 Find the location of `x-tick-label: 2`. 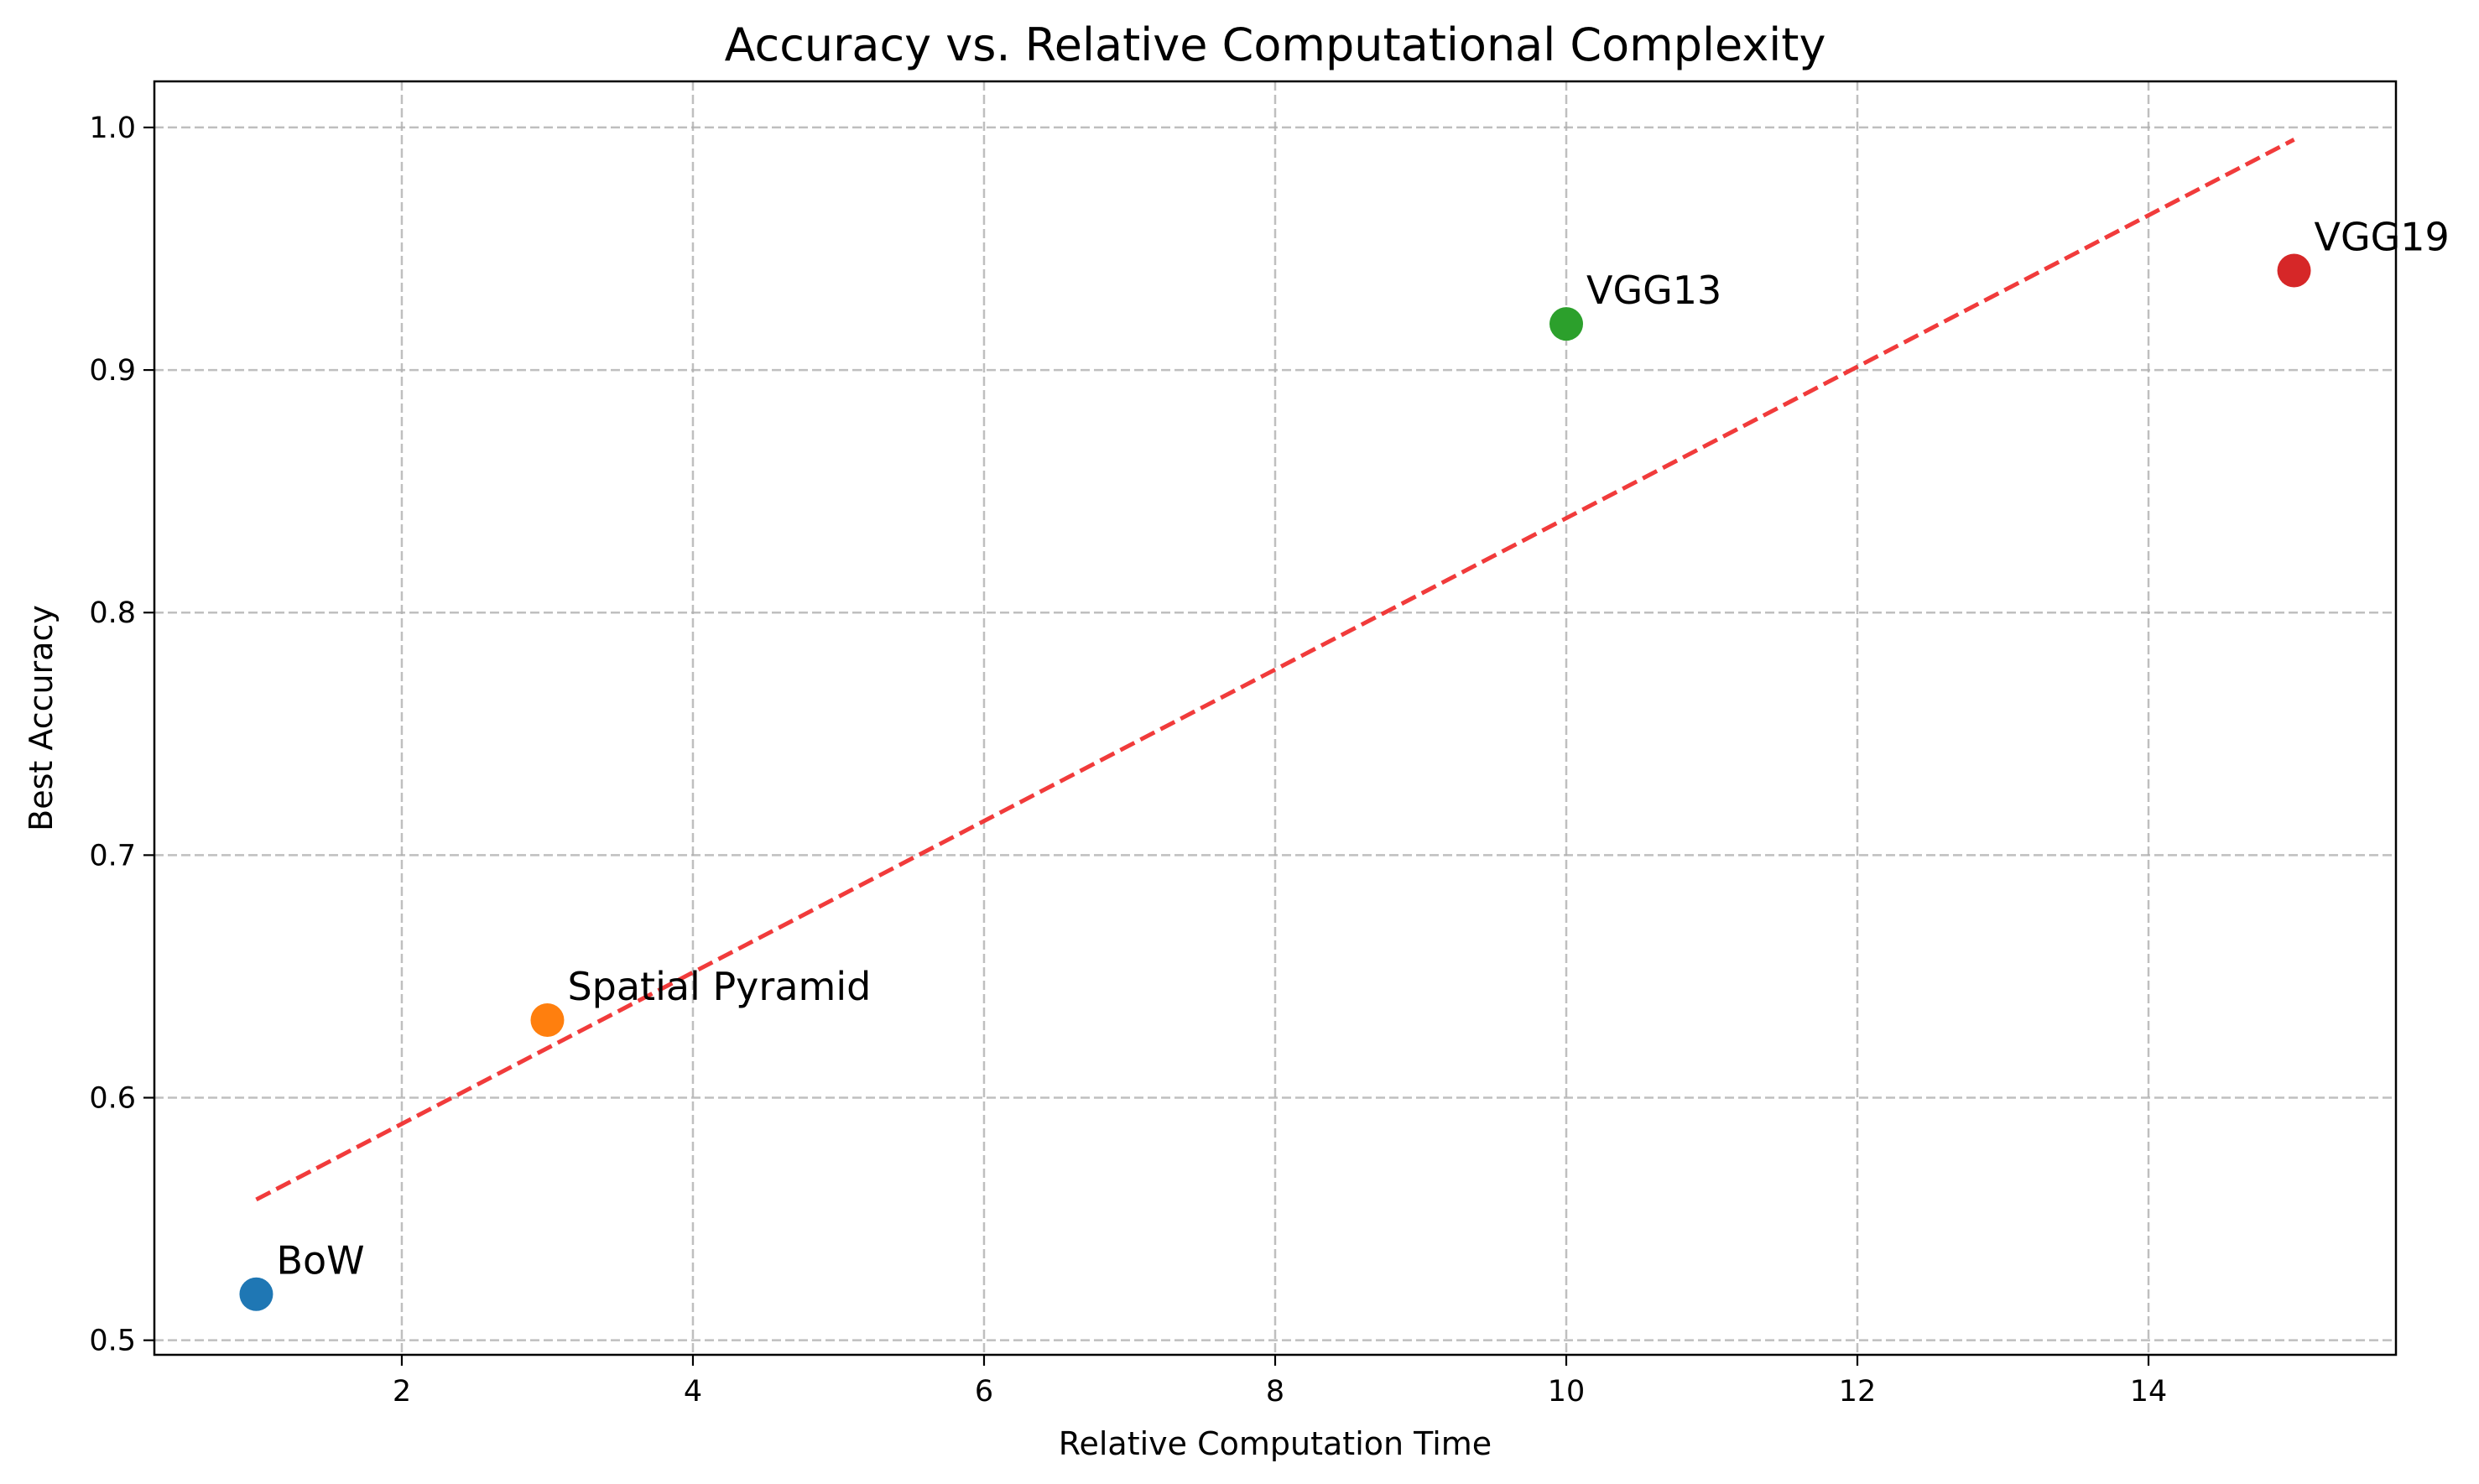

x-tick-label: 2 is located at coordinates (402, 1391).